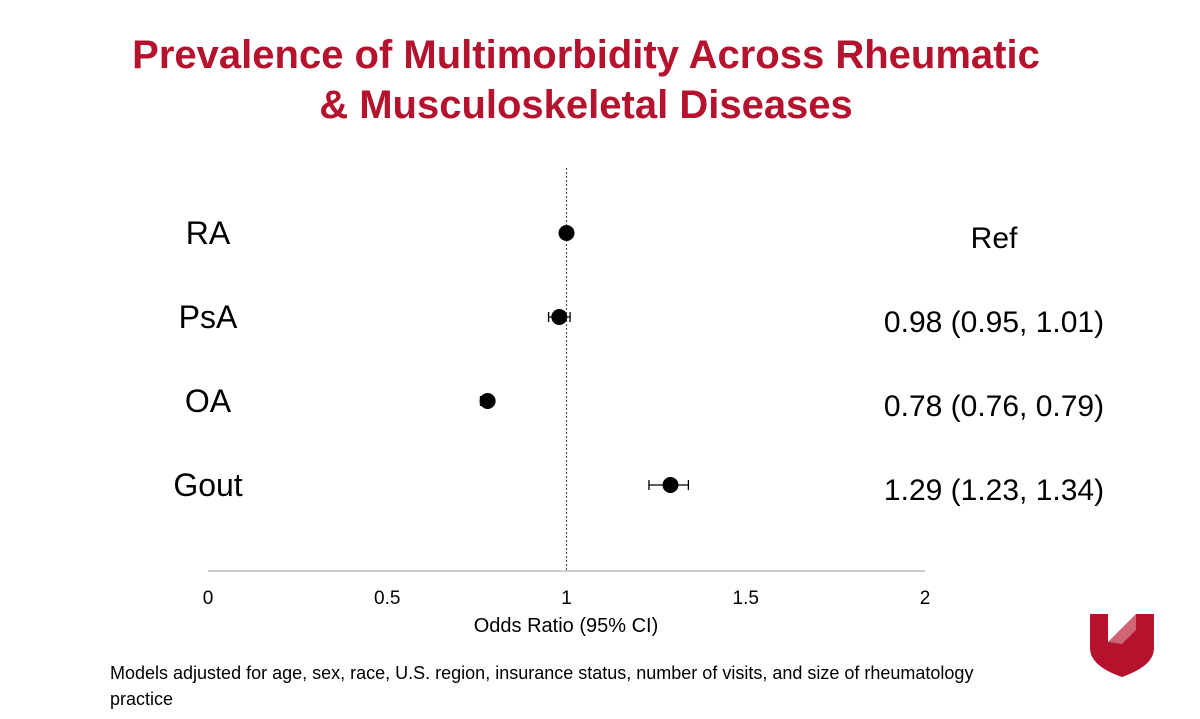 The image size is (1200, 719). I want to click on x-tick-label: 0, so click(208, 598).